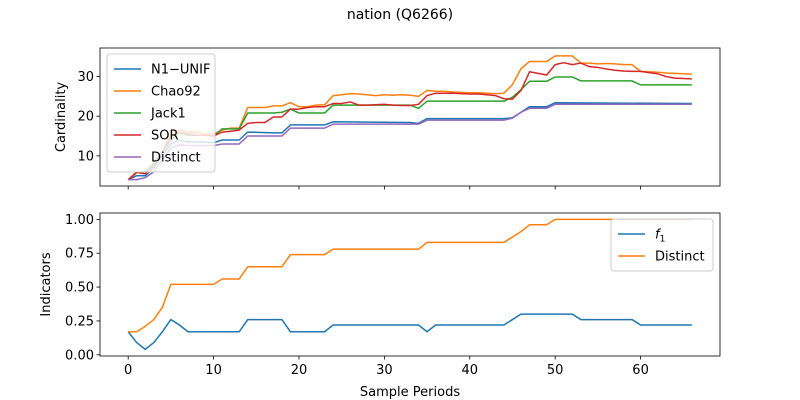 The image size is (800, 400). Describe the element at coordinates (660, 236) in the screenshot. I see `legend-label: f1` at that location.